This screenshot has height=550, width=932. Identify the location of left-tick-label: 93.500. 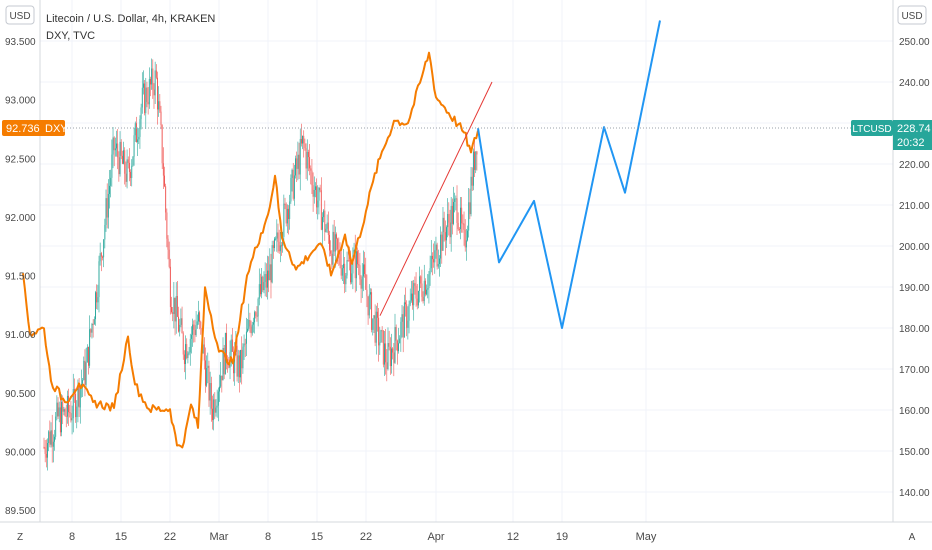
(20, 42).